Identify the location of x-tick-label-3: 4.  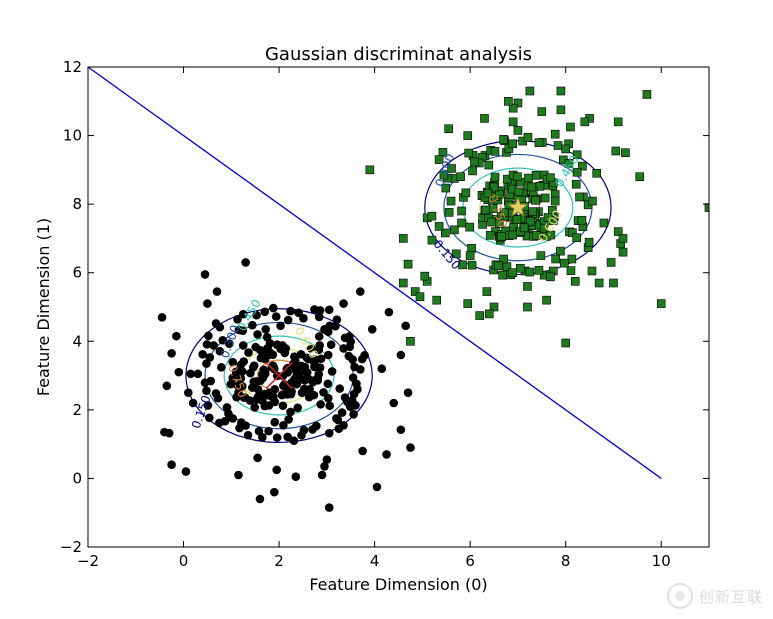
(375, 561).